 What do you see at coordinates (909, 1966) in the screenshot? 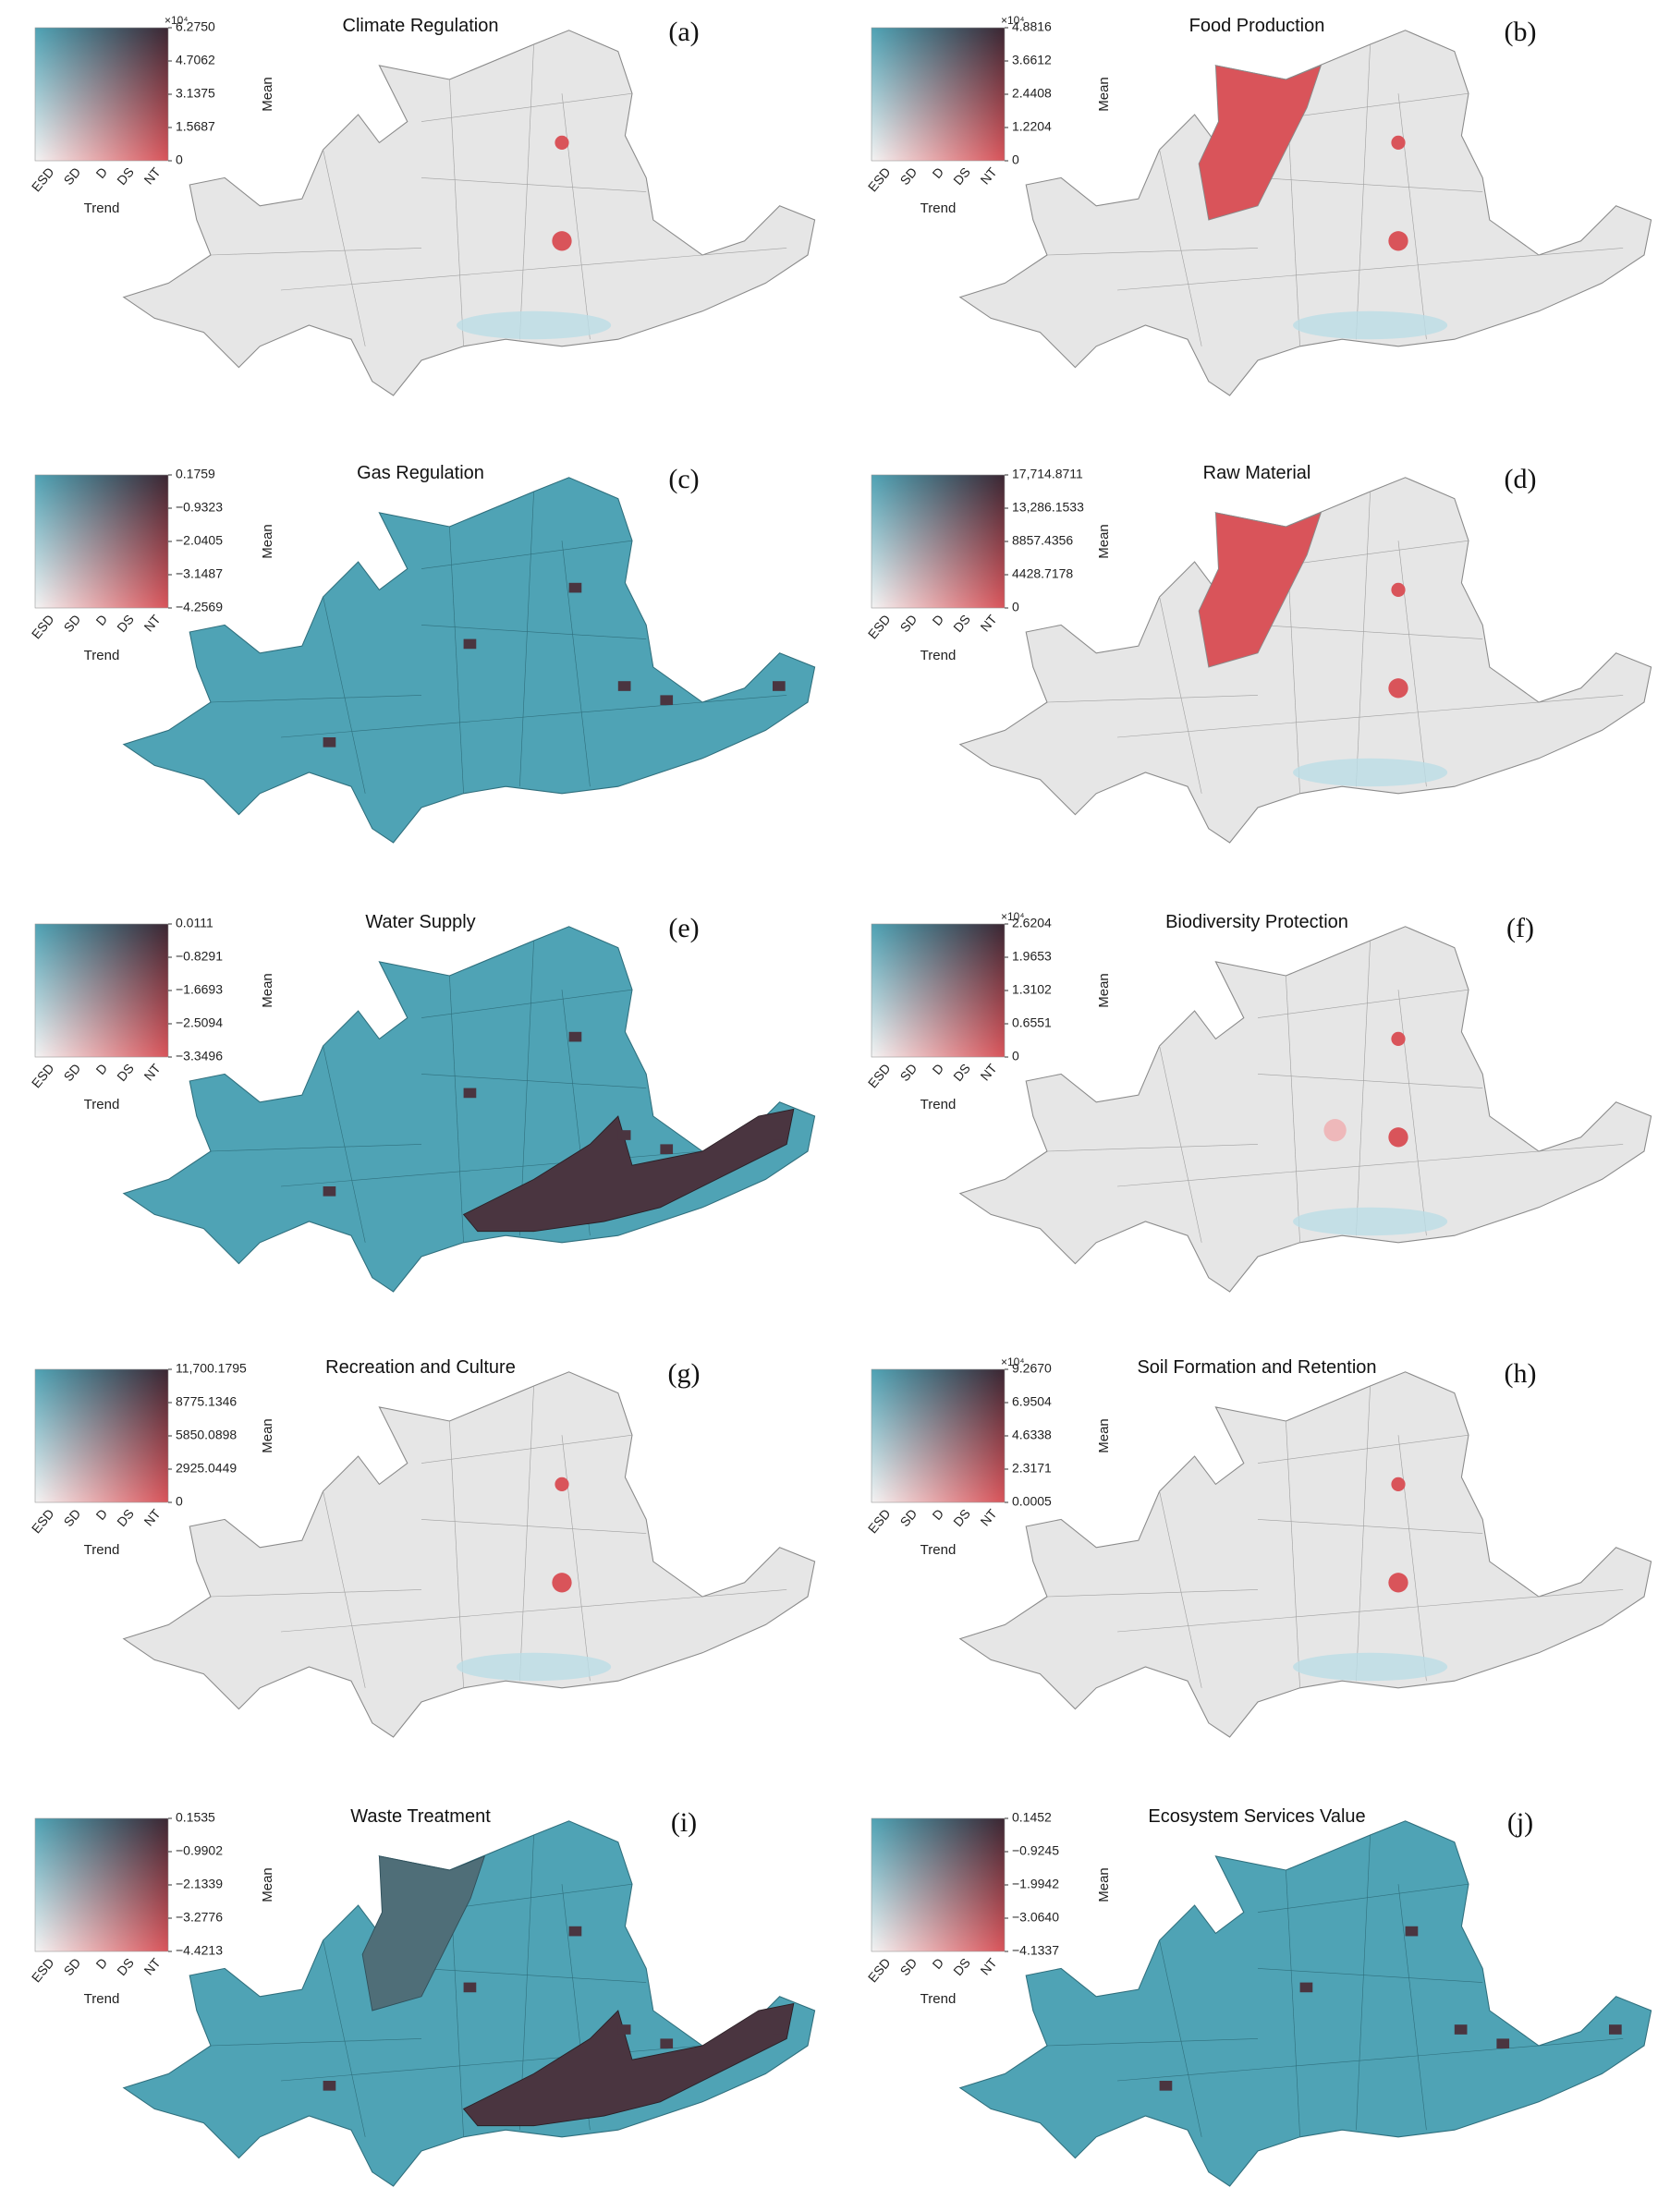
I see `trend-tick-label: SD` at bounding box center [909, 1966].